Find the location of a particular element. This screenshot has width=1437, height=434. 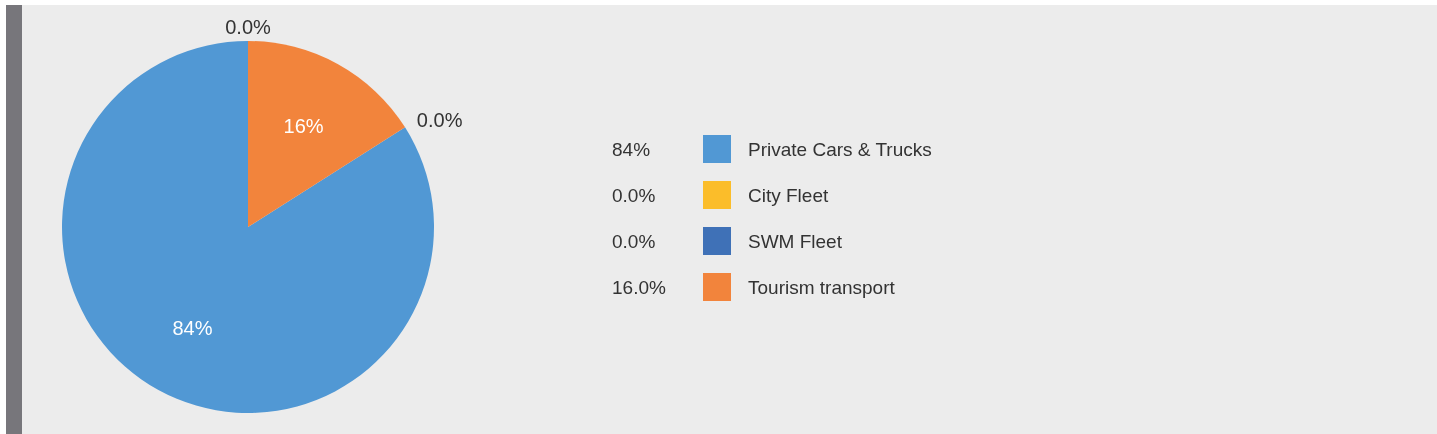

legend-label: City Fleet is located at coordinates (788, 195).